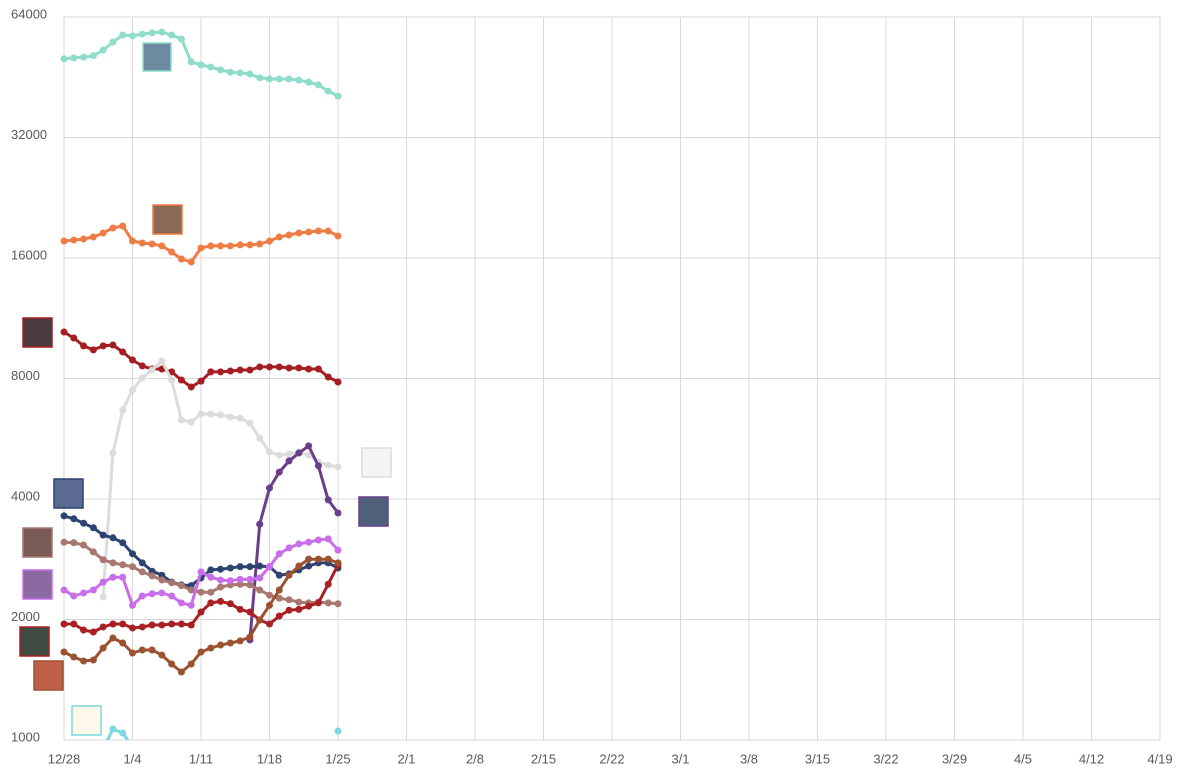 This screenshot has width=1192, height=777. Describe the element at coordinates (64, 758) in the screenshot. I see `x-tick-label: 12/28` at that location.